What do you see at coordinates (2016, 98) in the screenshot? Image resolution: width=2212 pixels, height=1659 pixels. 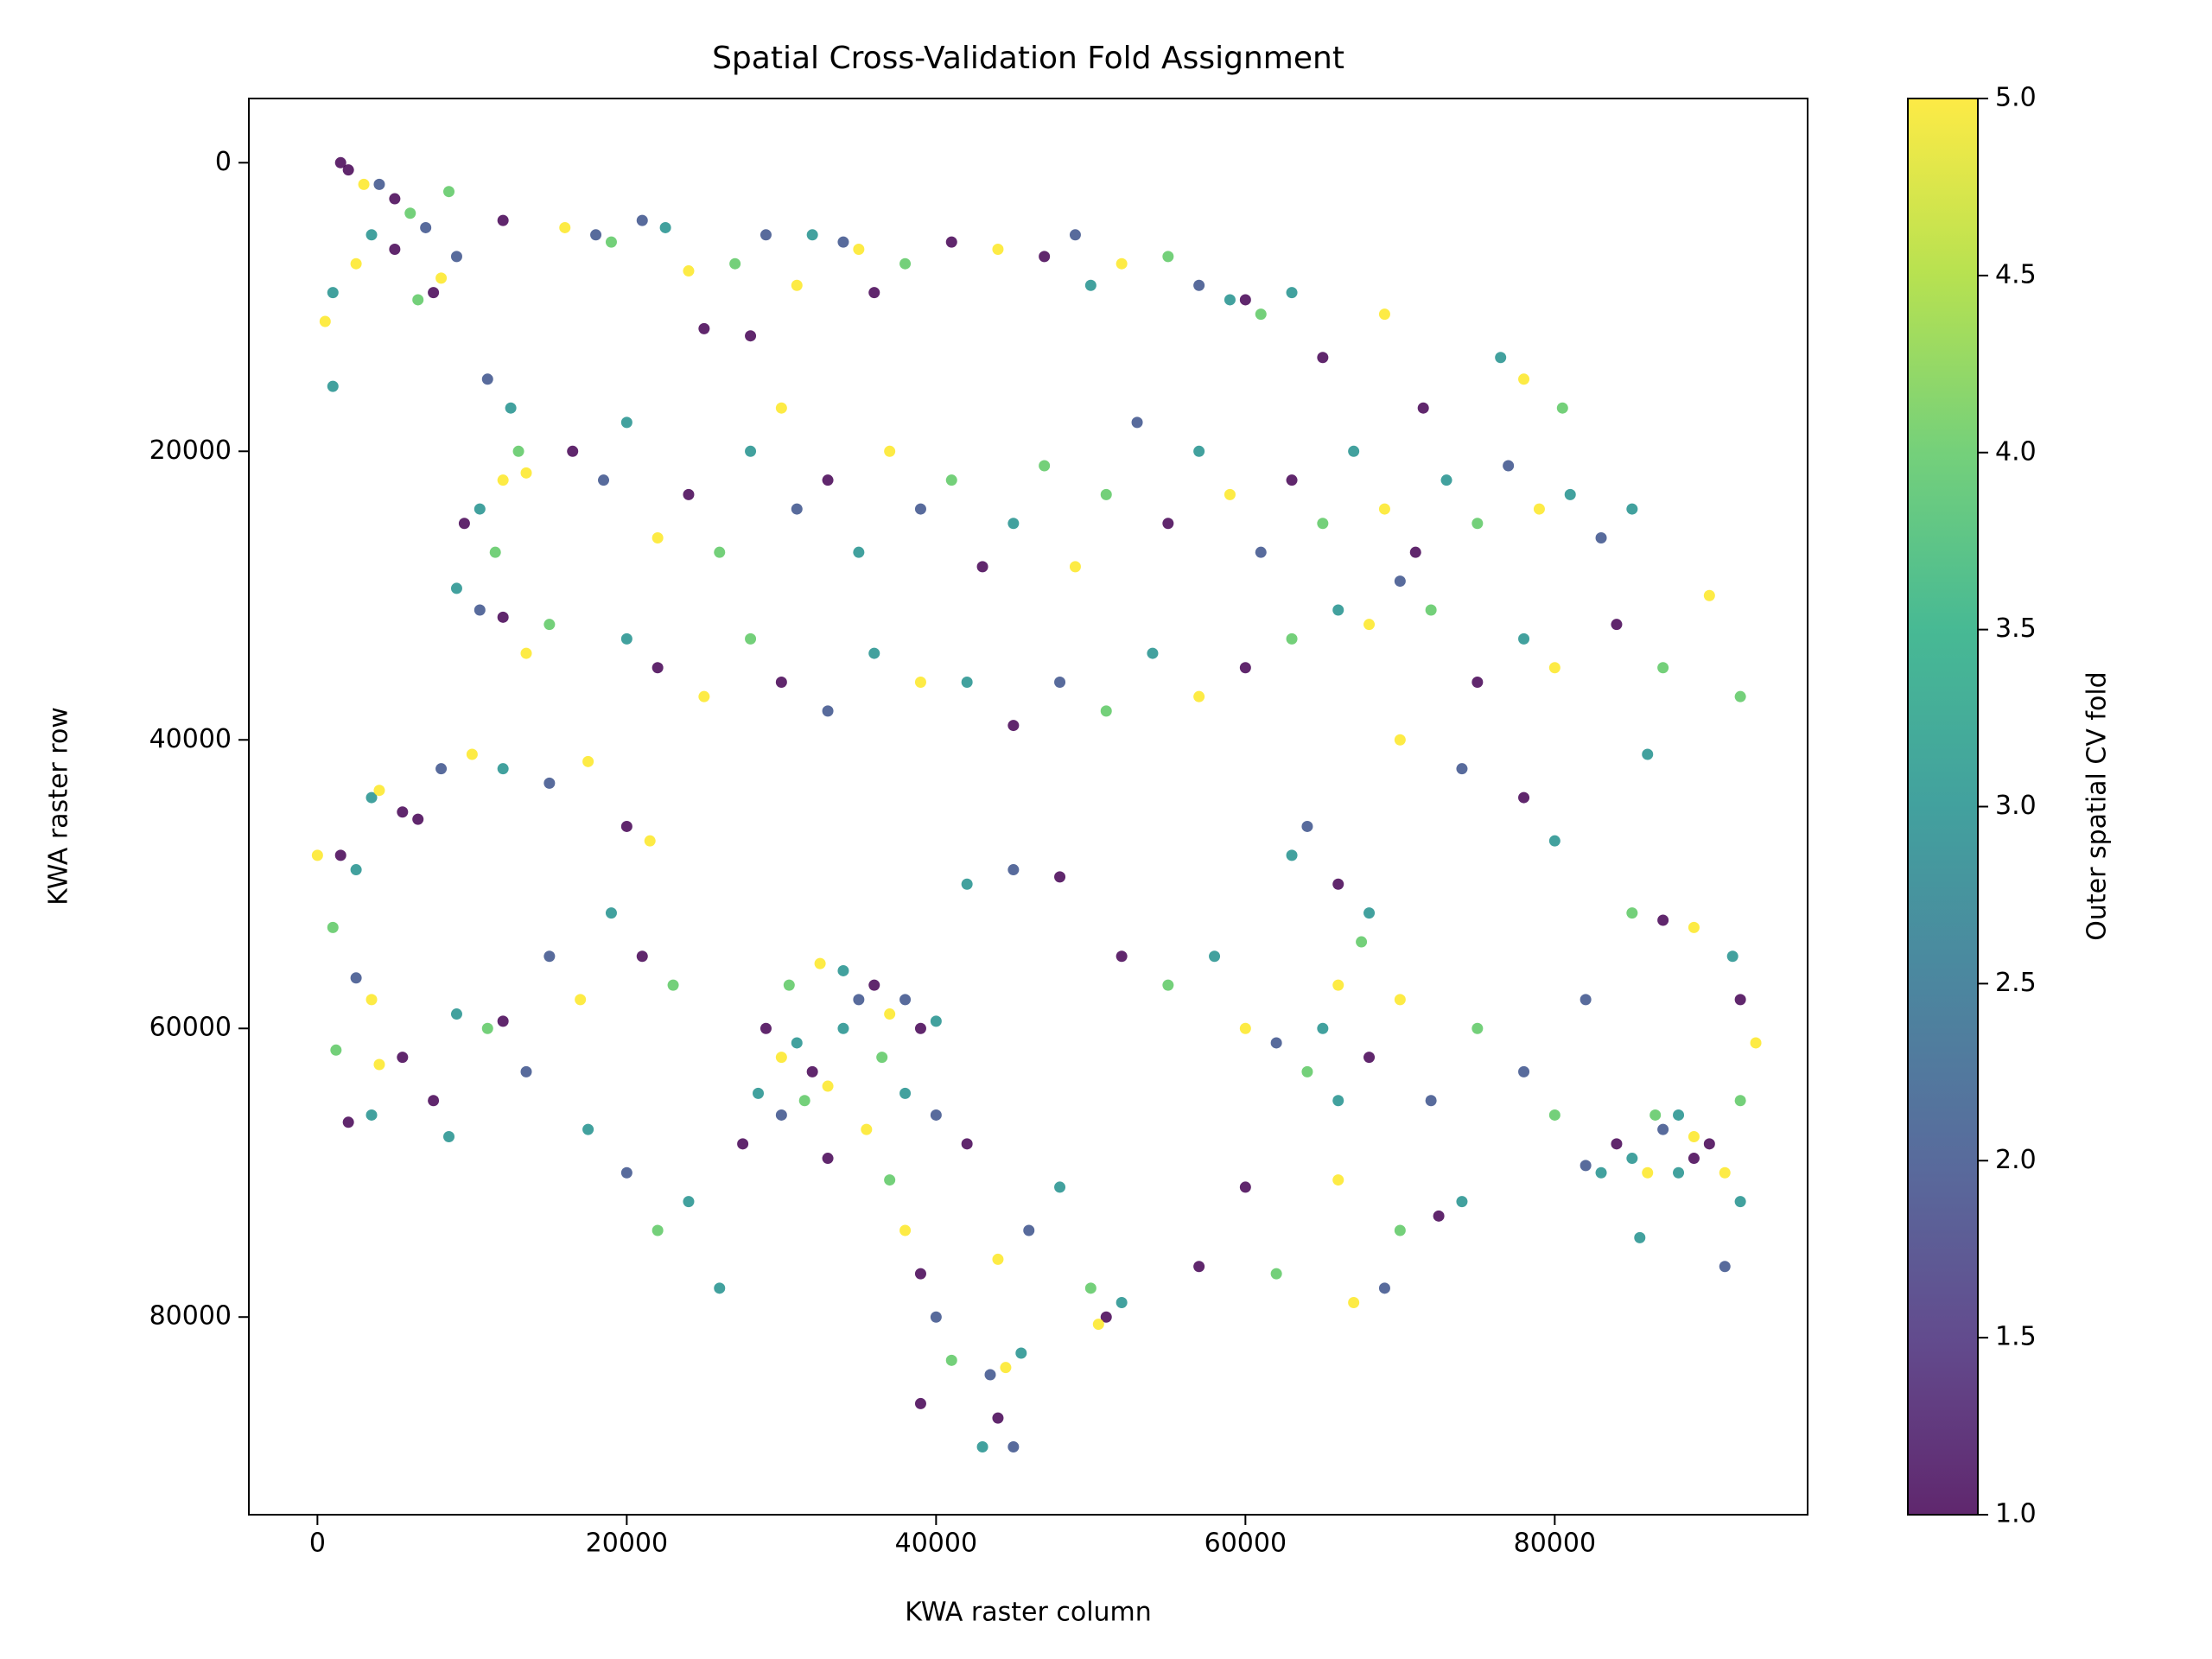 I see `colorbar-tick-label: 5.0` at bounding box center [2016, 98].